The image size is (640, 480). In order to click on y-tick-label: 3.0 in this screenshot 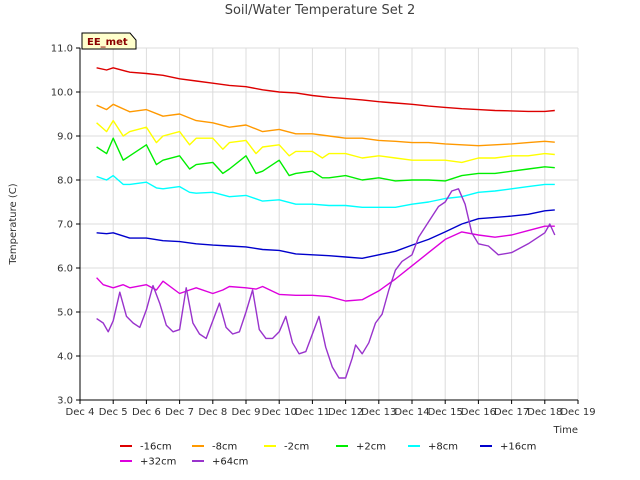, I will do `click(65, 401)`.